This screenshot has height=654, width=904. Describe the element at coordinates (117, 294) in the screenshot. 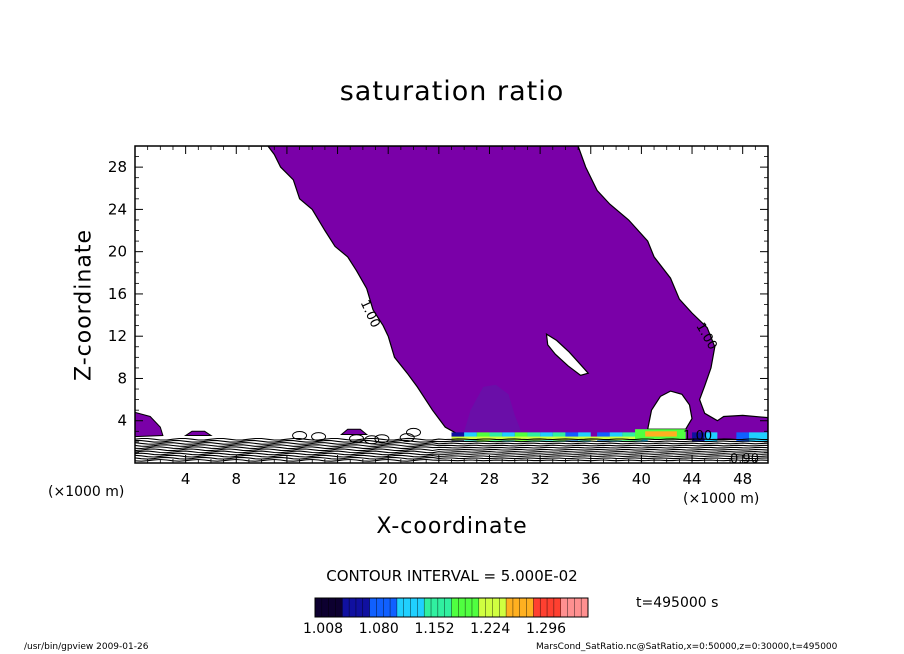

I see `y-tick-label: 16` at that location.